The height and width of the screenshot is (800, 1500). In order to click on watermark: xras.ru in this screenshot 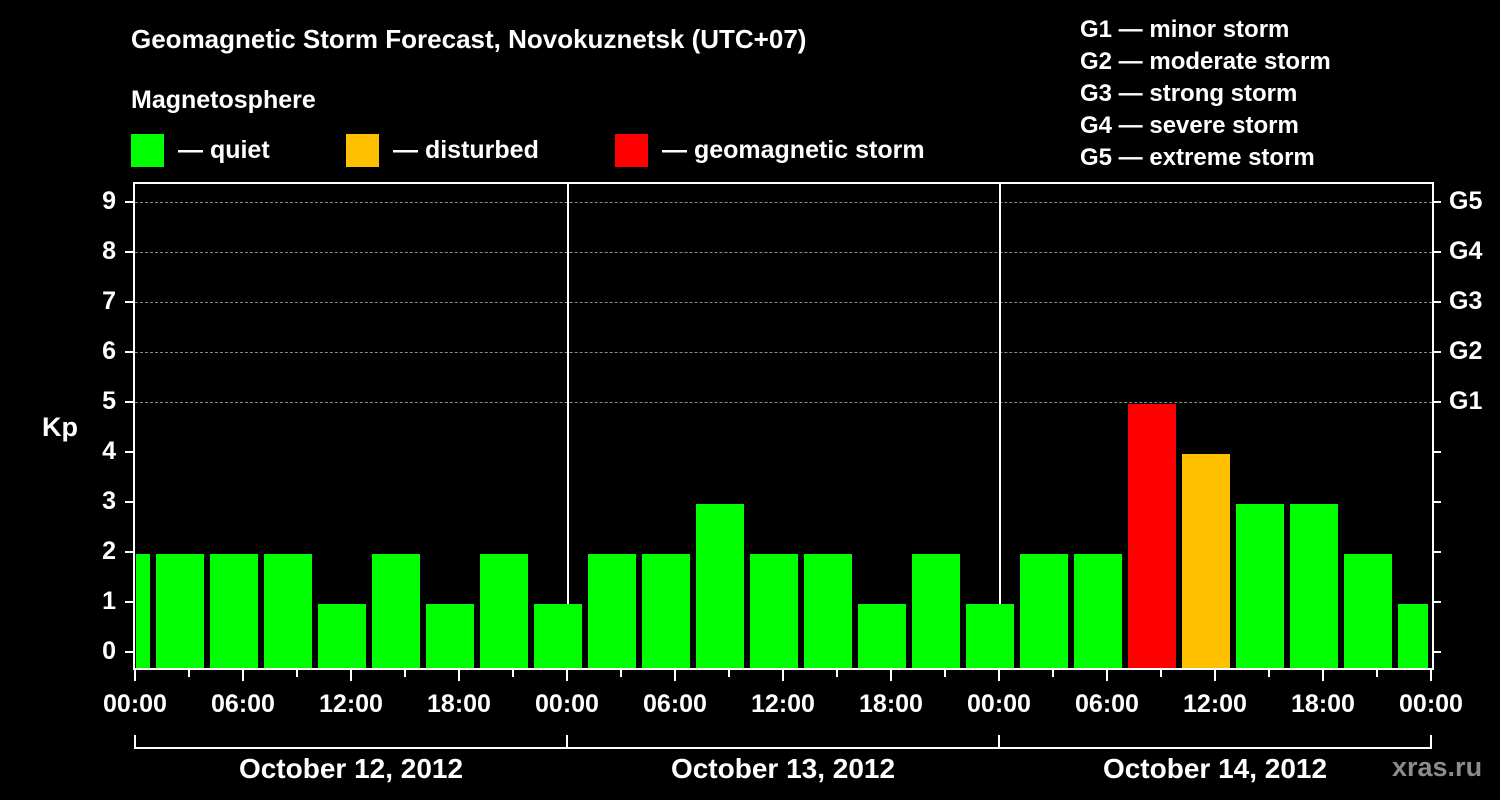, I will do `click(1437, 767)`.